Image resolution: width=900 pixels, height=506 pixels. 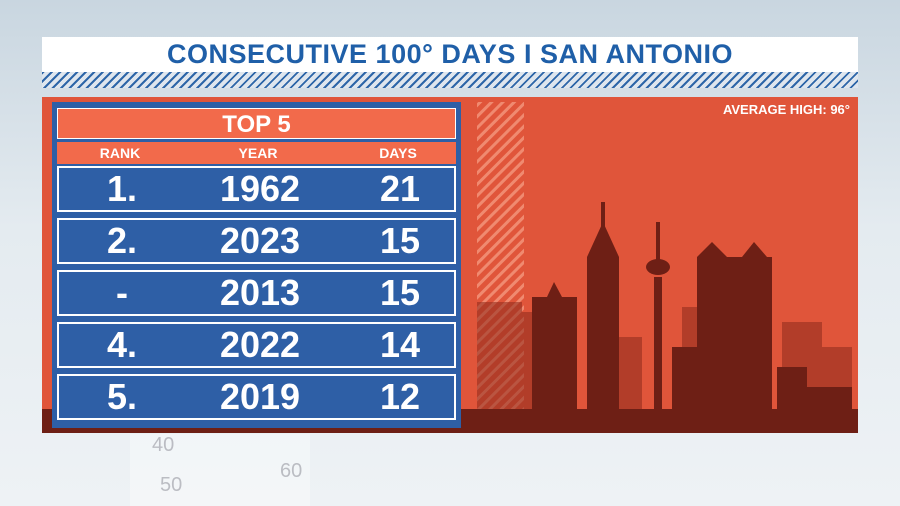 What do you see at coordinates (122, 188) in the screenshot?
I see `table-cell: 1.` at bounding box center [122, 188].